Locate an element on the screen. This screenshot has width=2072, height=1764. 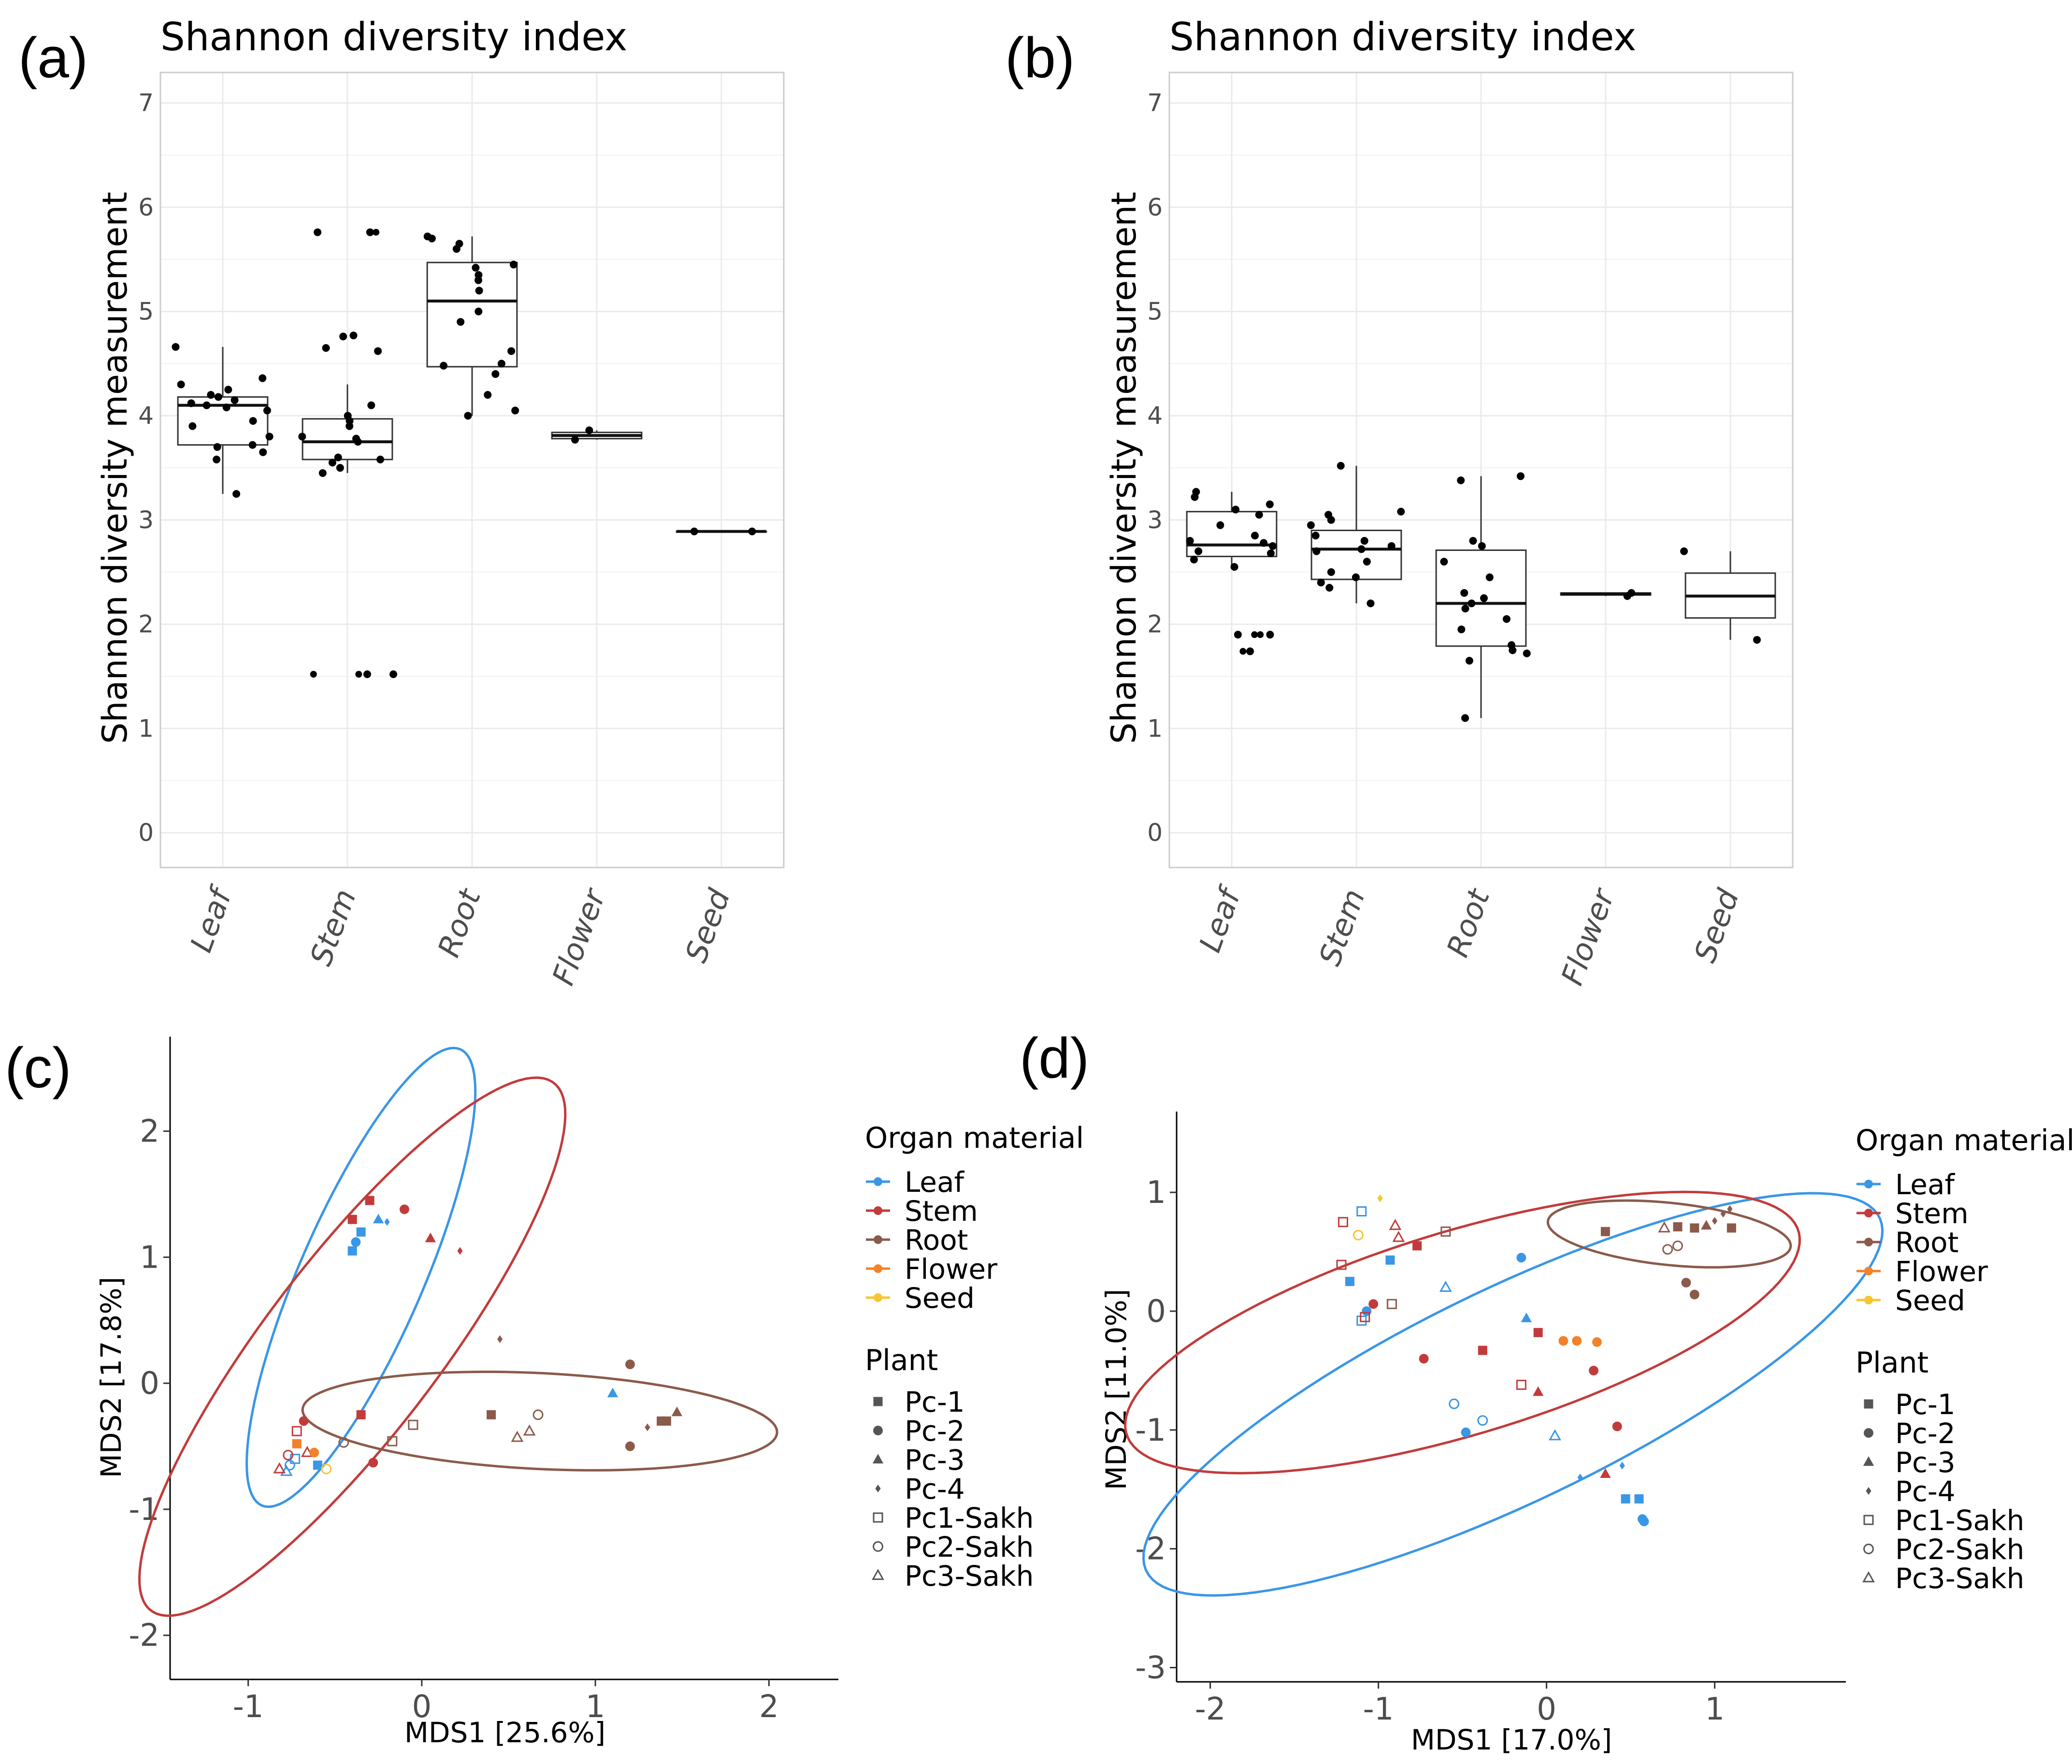
legend-label-leaf: Leaf is located at coordinates (935, 1182).